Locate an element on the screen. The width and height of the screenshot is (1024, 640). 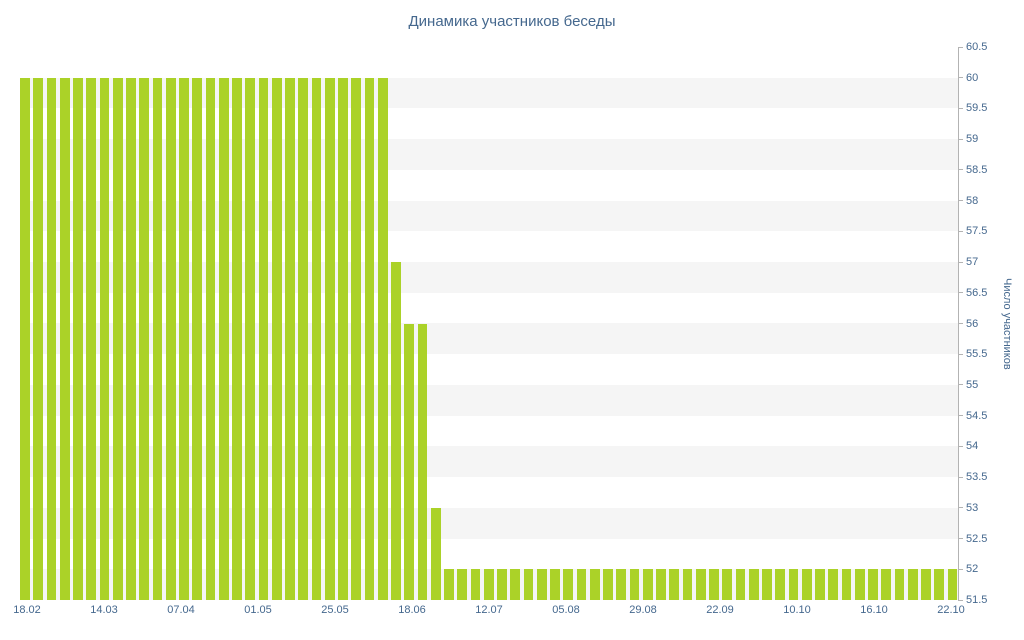
x-tick-label: 18.02 is located at coordinates (27, 610).